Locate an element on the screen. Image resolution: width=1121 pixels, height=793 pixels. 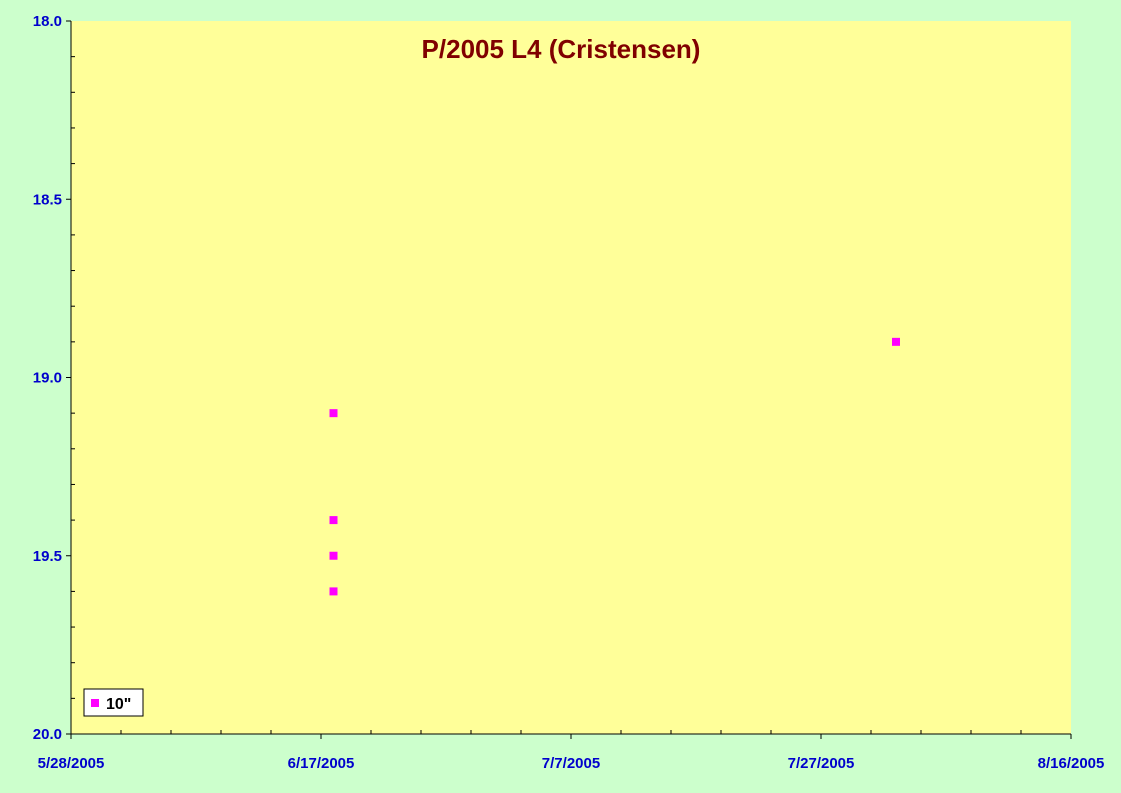
x-tick-label: 7/27/2005 is located at coordinates (821, 763).